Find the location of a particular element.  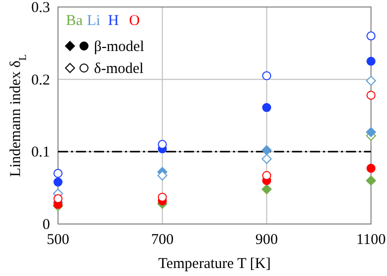

annotation: Ba is located at coordinates (75, 21).